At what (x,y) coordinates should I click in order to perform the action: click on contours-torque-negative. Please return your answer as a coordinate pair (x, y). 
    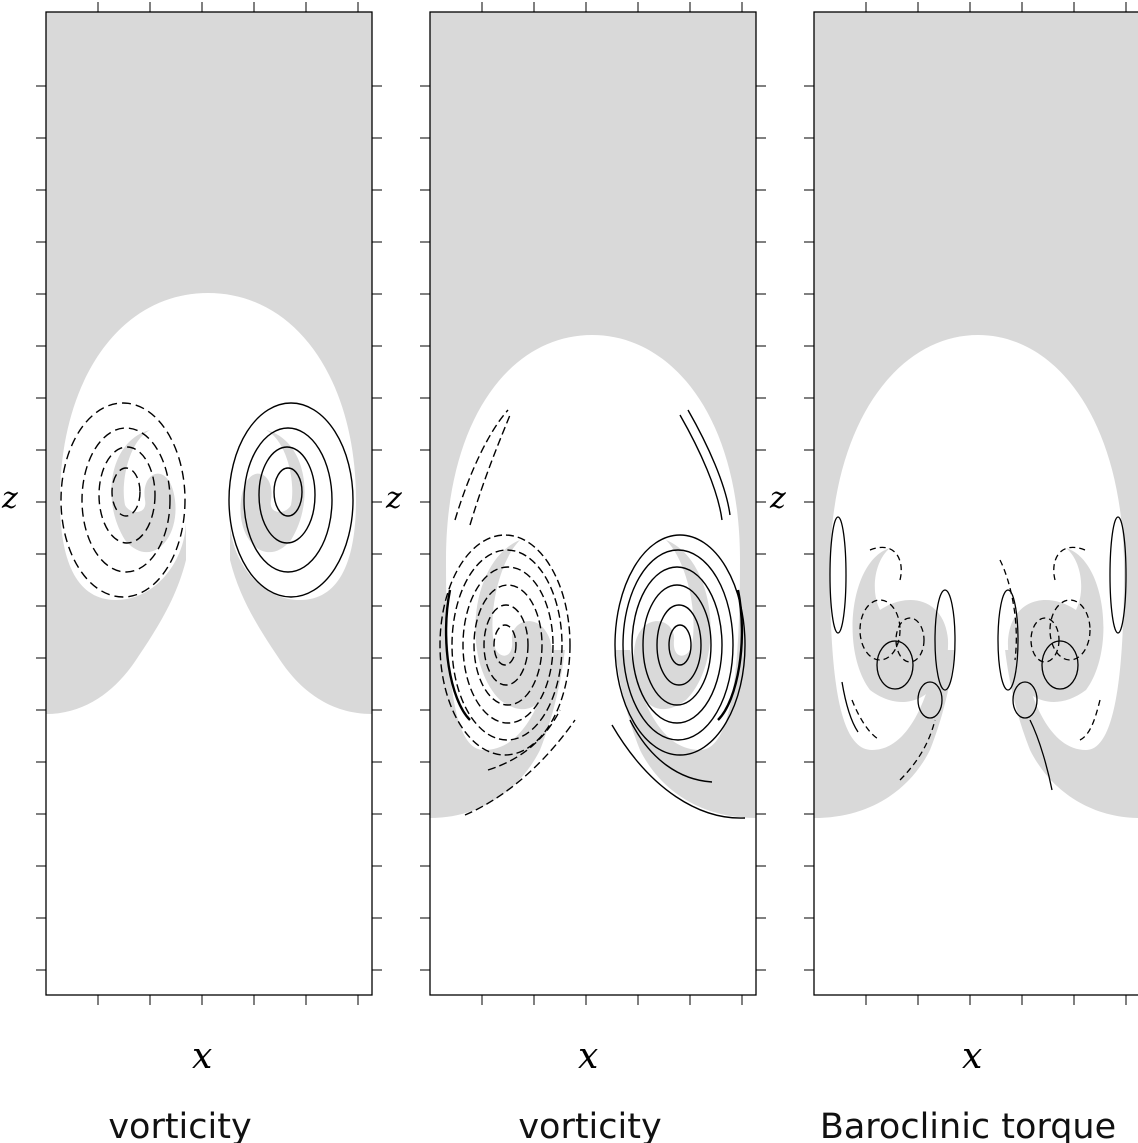
    Looking at the image, I should click on (976, 663).